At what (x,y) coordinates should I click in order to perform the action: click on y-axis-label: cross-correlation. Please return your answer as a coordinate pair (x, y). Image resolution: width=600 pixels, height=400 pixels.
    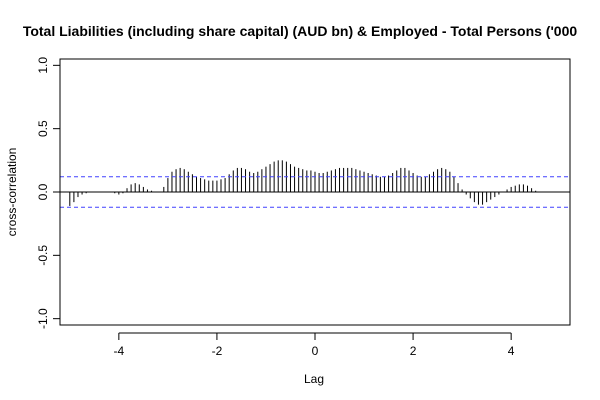
    Looking at the image, I should click on (12, 192).